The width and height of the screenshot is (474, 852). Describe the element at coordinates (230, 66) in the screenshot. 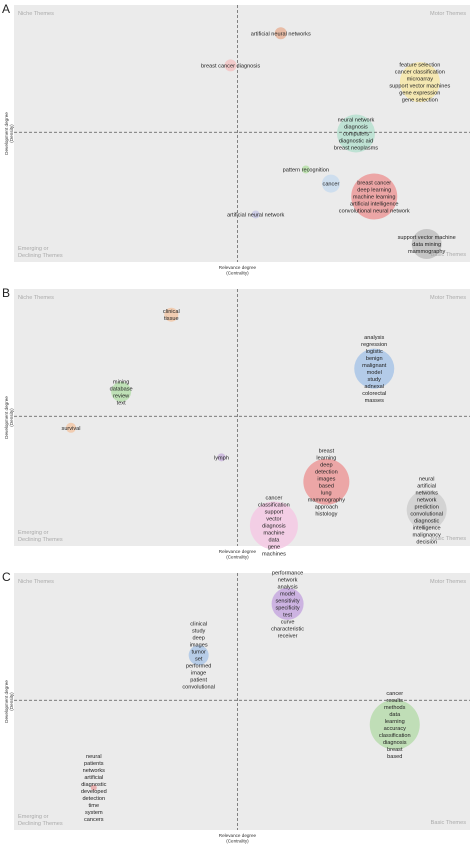

I see `cluster-term: breast cancer diagnosis` at that location.